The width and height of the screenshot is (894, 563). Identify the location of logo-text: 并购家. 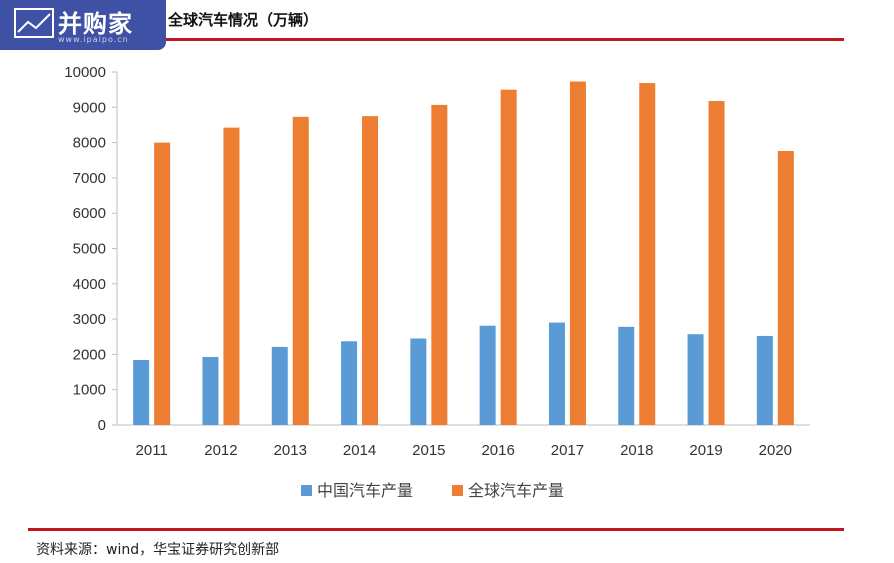
(95, 24).